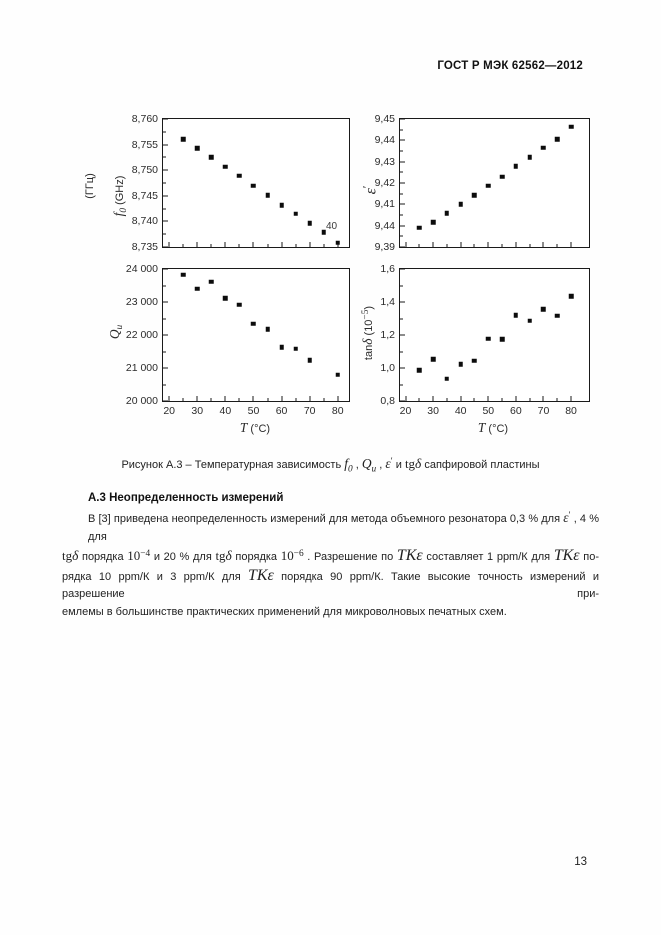  Describe the element at coordinates (480, 465) in the screenshot. I see `text-segment: сапфировой пластины` at that location.